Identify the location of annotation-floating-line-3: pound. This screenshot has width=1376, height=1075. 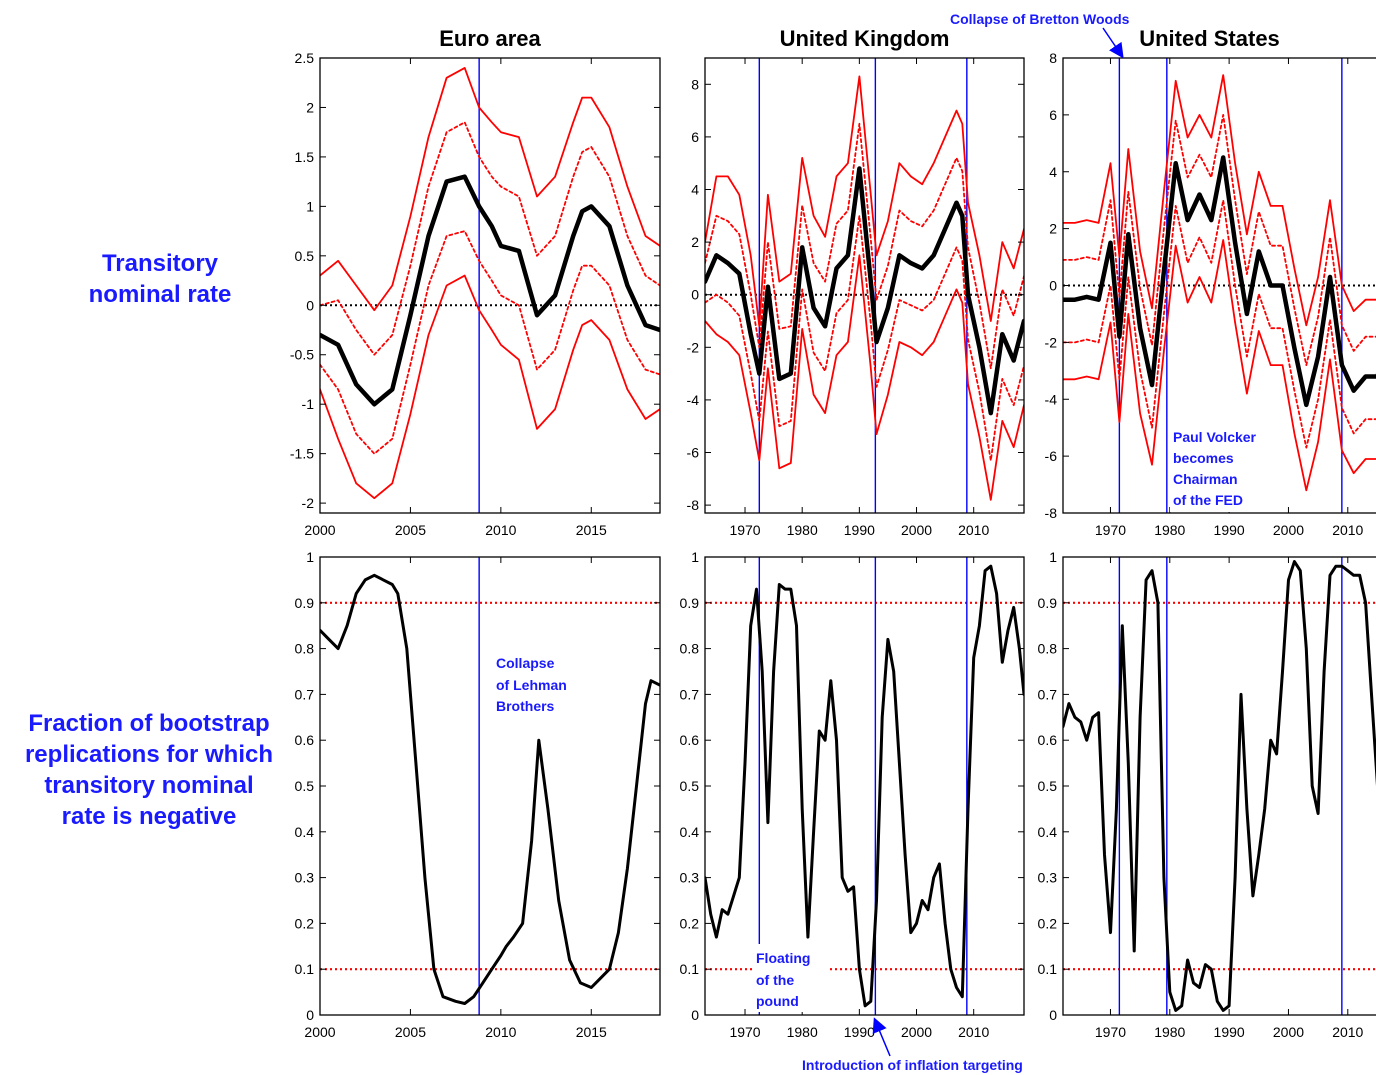
(777, 1001).